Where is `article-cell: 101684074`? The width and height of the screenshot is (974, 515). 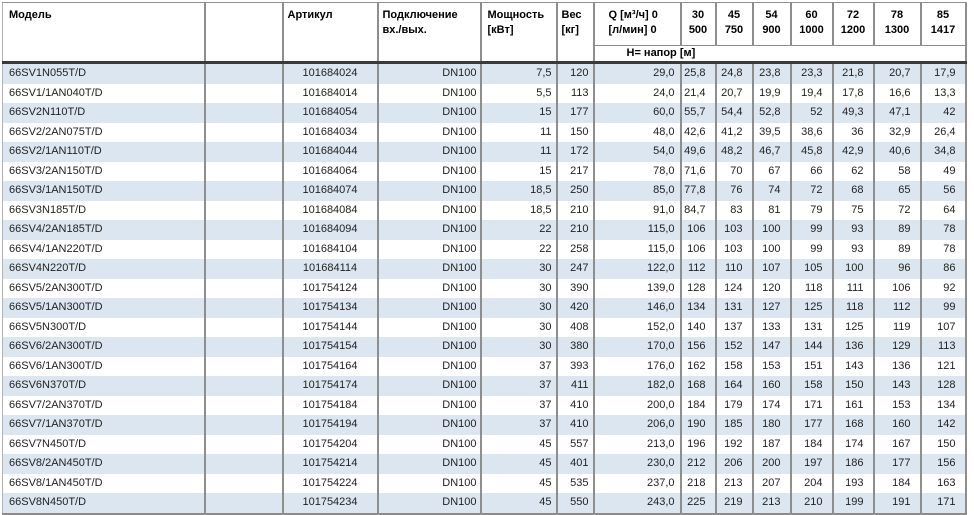 article-cell: 101684074 is located at coordinates (330, 191).